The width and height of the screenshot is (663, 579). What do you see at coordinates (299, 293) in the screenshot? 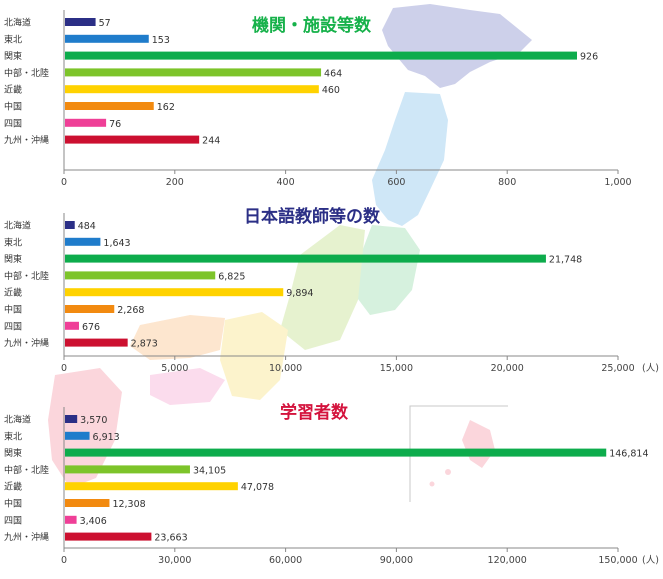
I see `bar-value-label: 9,894` at bounding box center [299, 293].